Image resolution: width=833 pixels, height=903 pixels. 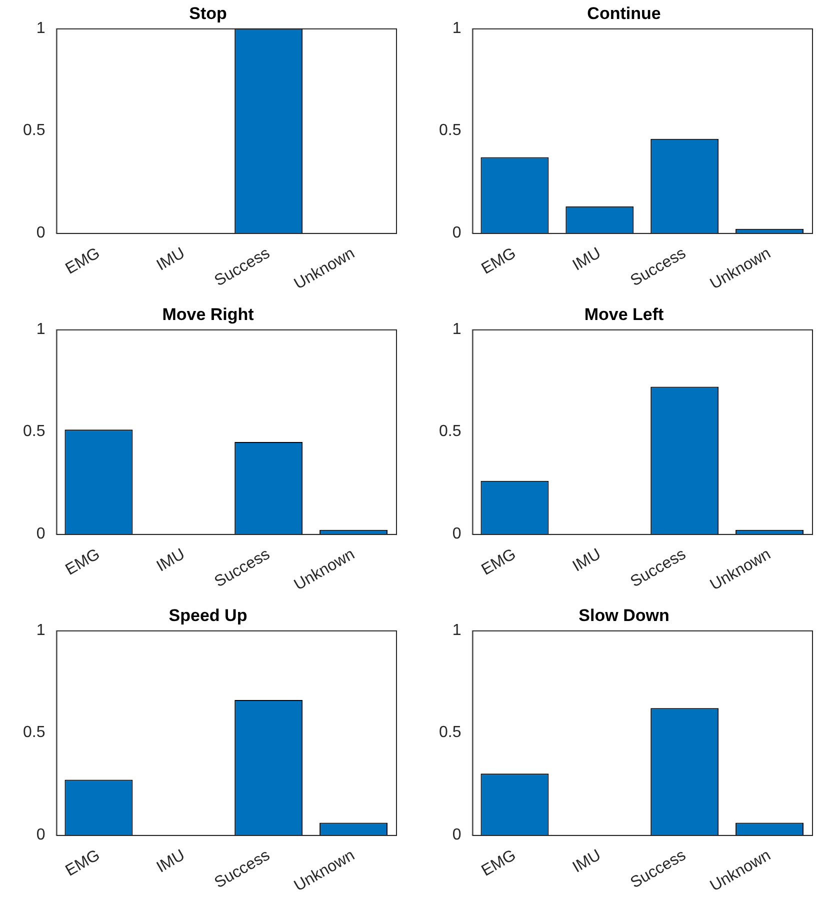 What do you see at coordinates (208, 13) in the screenshot?
I see `chart-title: Stop` at bounding box center [208, 13].